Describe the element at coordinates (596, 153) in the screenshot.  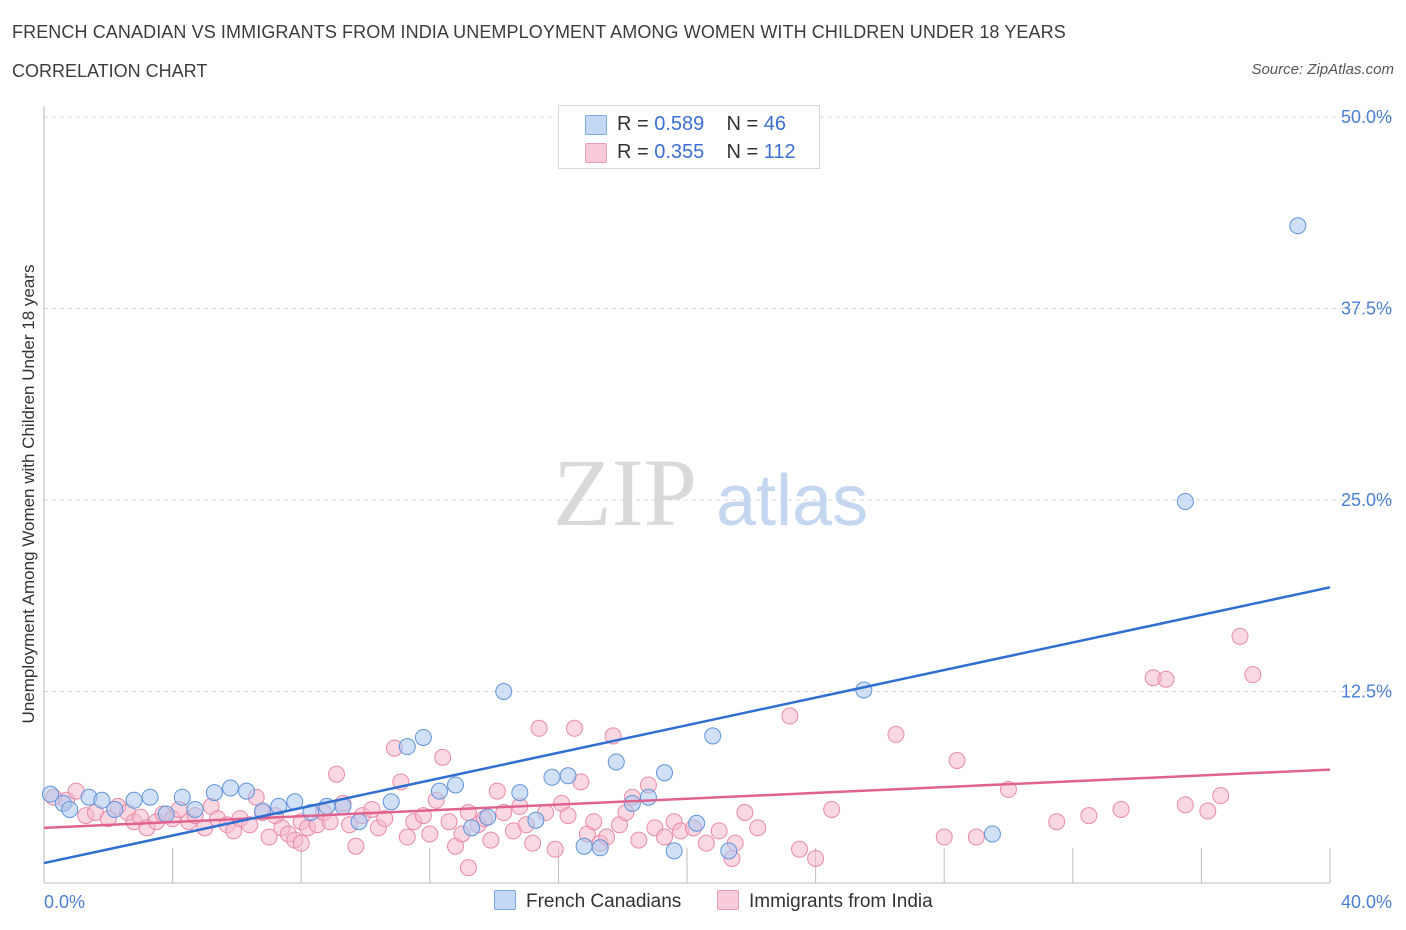
I see `legend-swatch-india` at that location.